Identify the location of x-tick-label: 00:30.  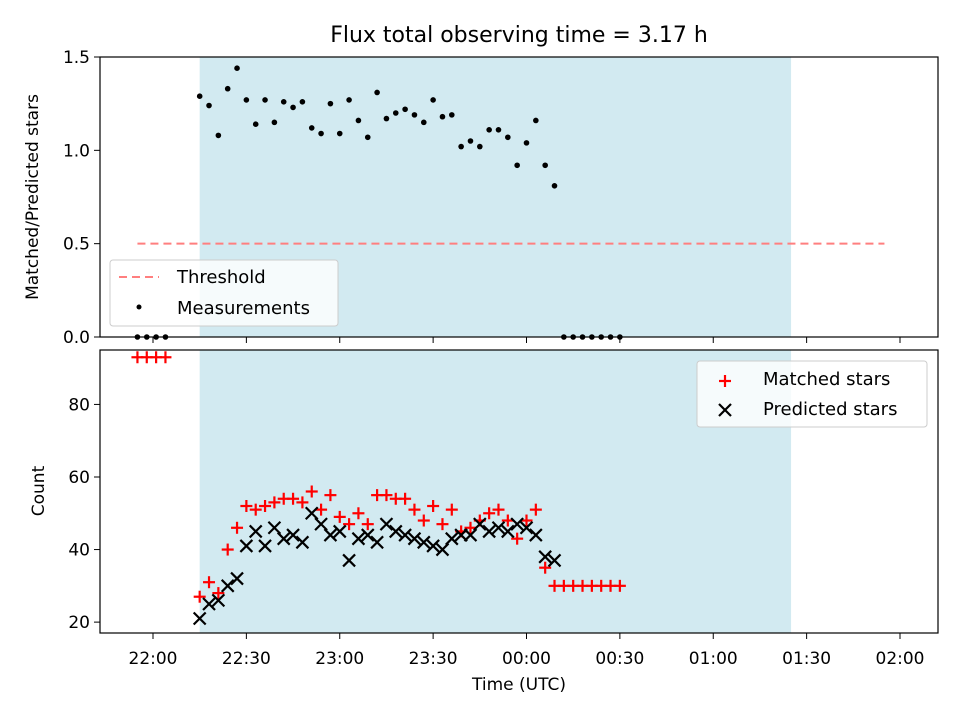
(619, 659).